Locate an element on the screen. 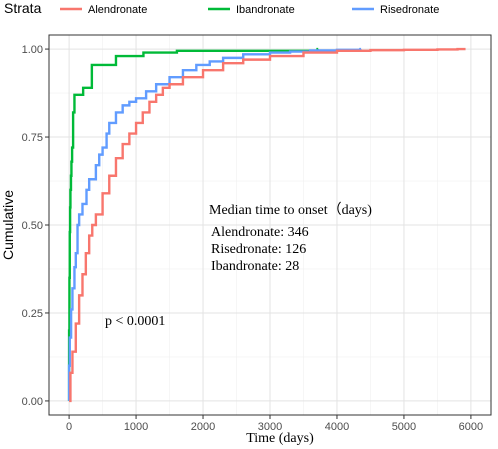 Image resolution: width=498 pixels, height=449 pixels. y-tick-label: 0.00 is located at coordinates (32, 402).